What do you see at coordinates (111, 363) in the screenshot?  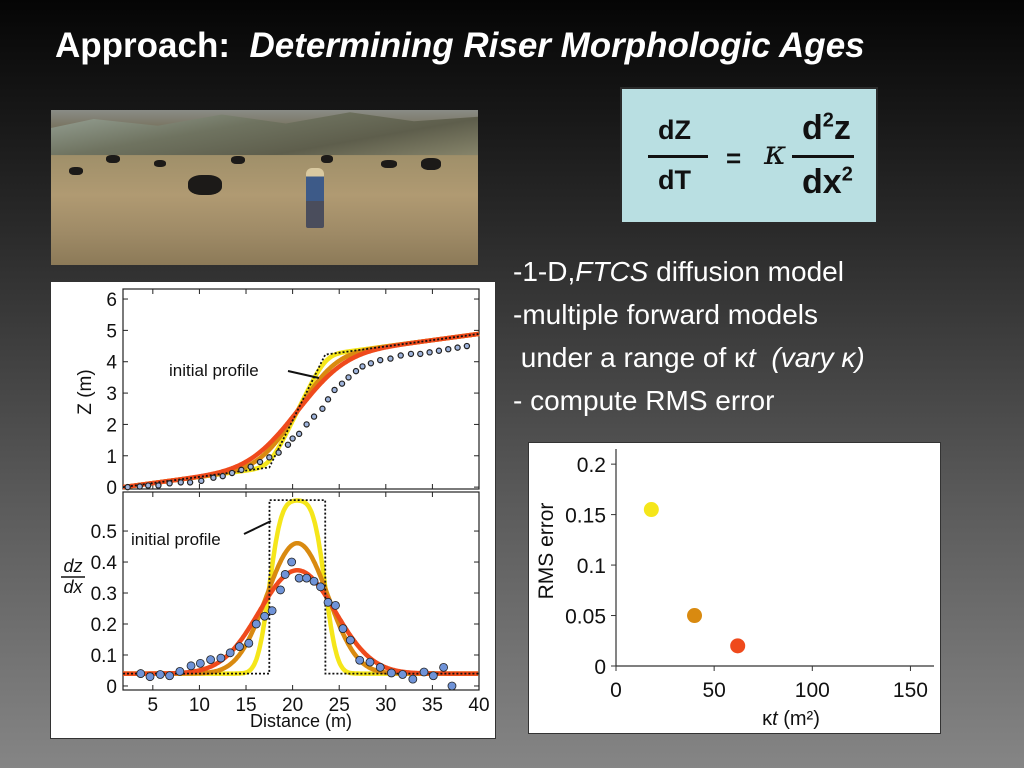 I see `y-tick-label: 4` at bounding box center [111, 363].